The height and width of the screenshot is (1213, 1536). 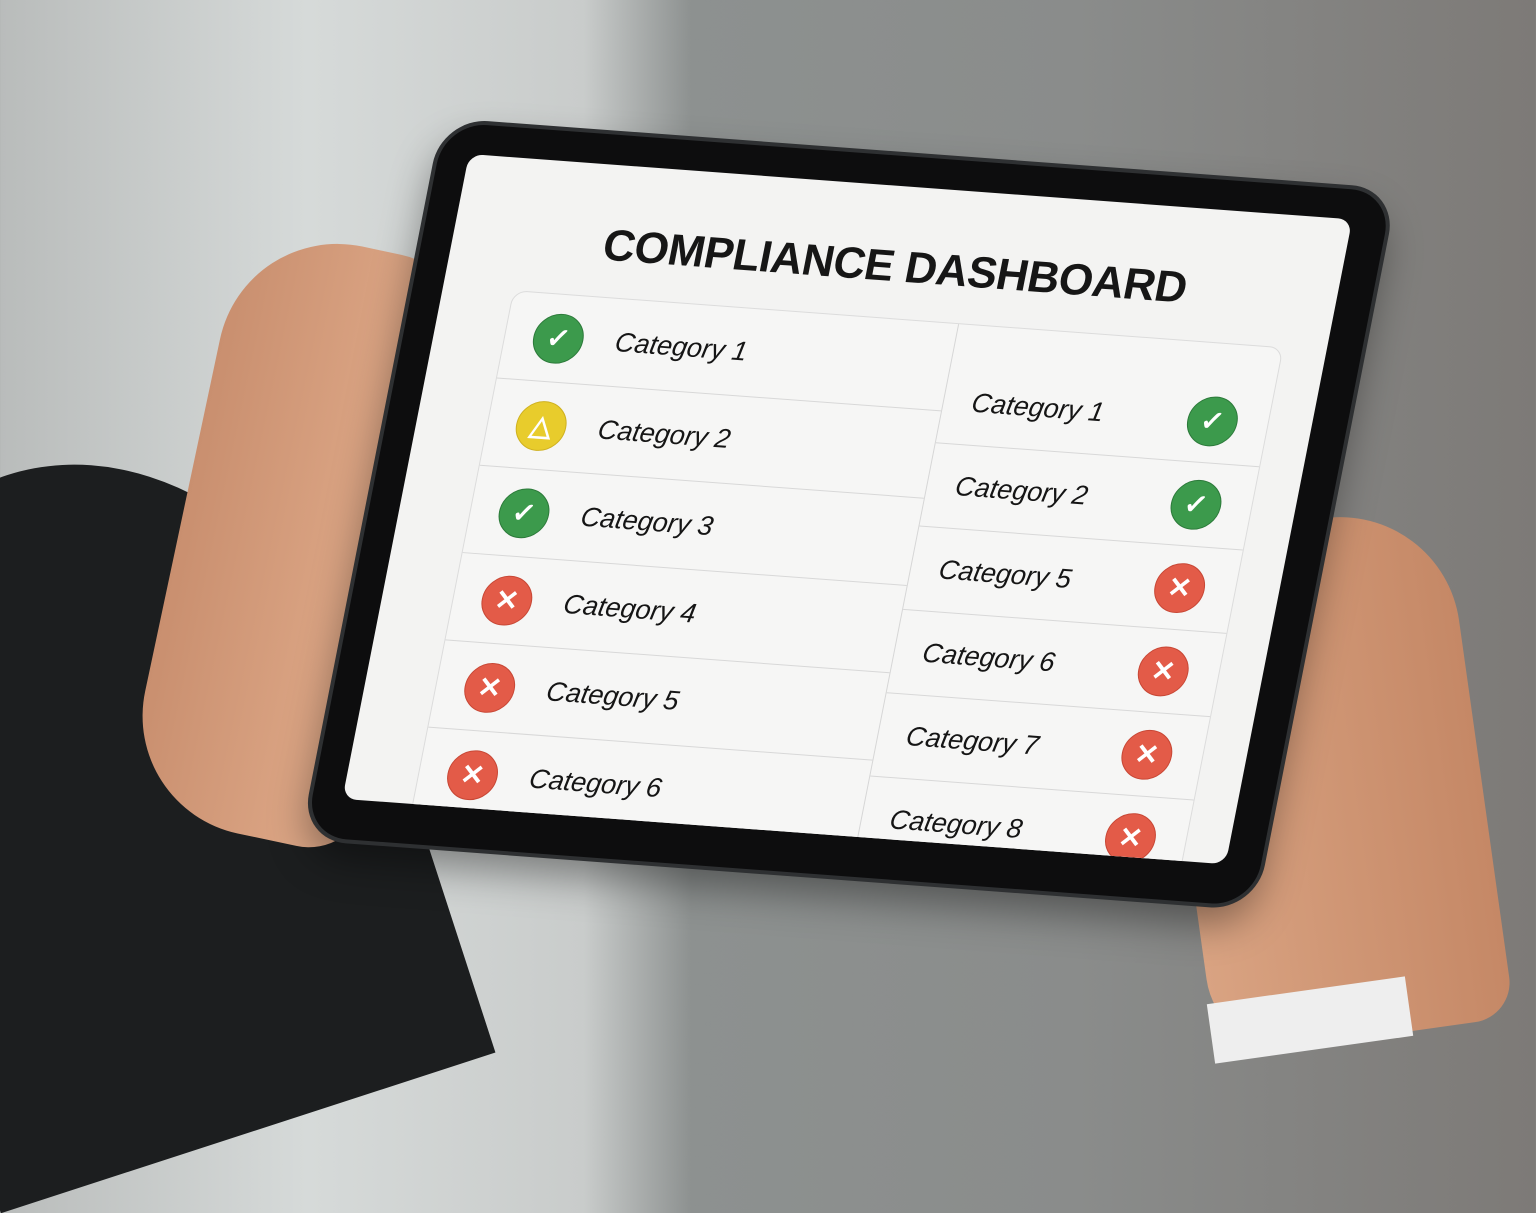 What do you see at coordinates (630, 608) in the screenshot?
I see `category-label: Category 4` at bounding box center [630, 608].